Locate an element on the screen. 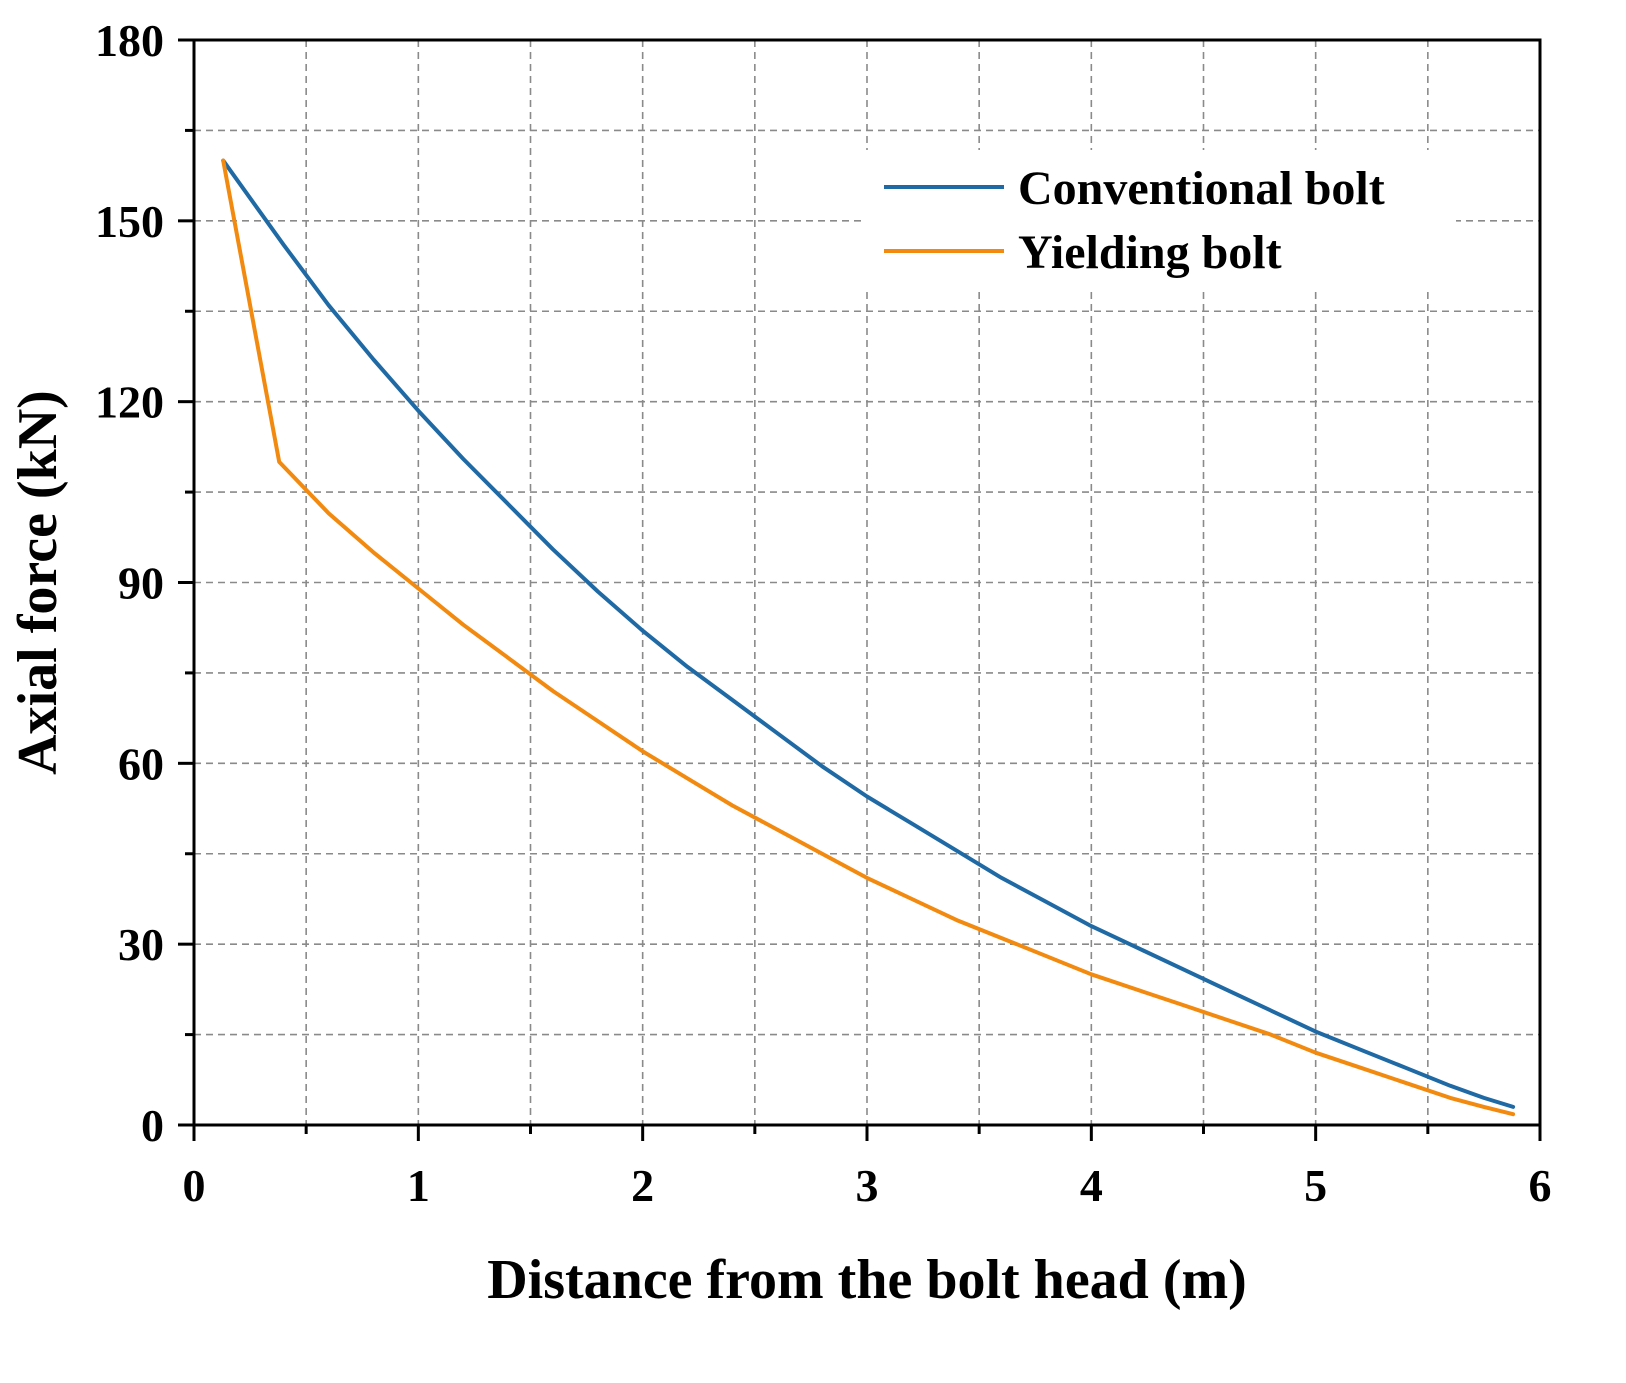  x-axis-tick-labels: 0 1 2 3 4 5 6 is located at coordinates (867, 1185).